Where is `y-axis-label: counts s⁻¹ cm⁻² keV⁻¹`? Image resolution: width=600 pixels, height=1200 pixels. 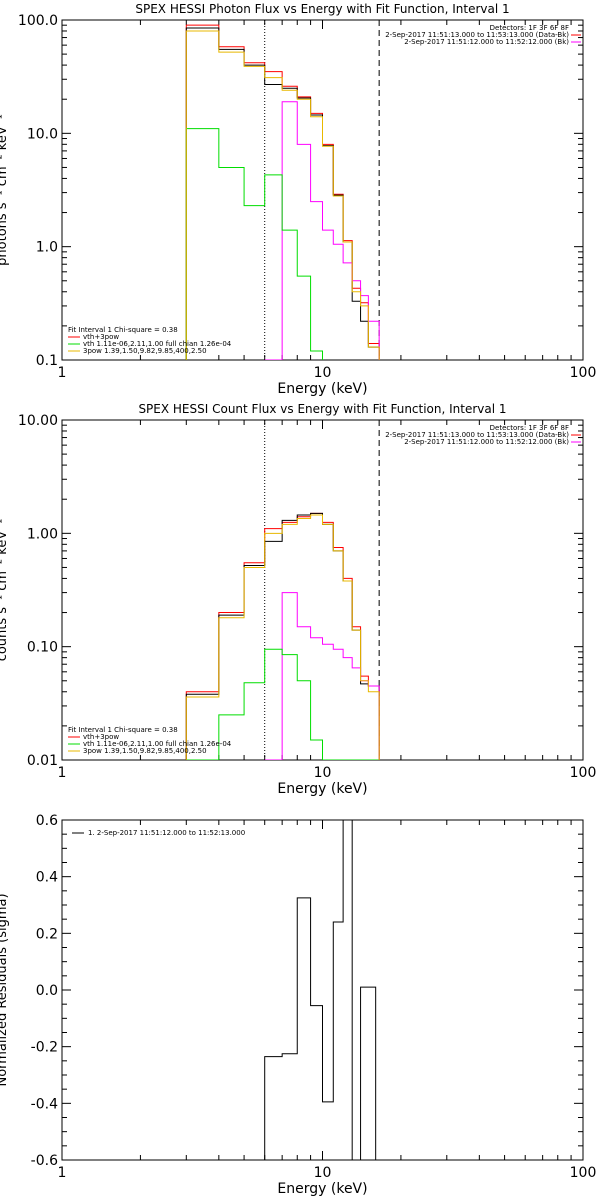
y-axis-label: counts s⁻¹ cm⁻² keV⁻¹ is located at coordinates (5, 590).